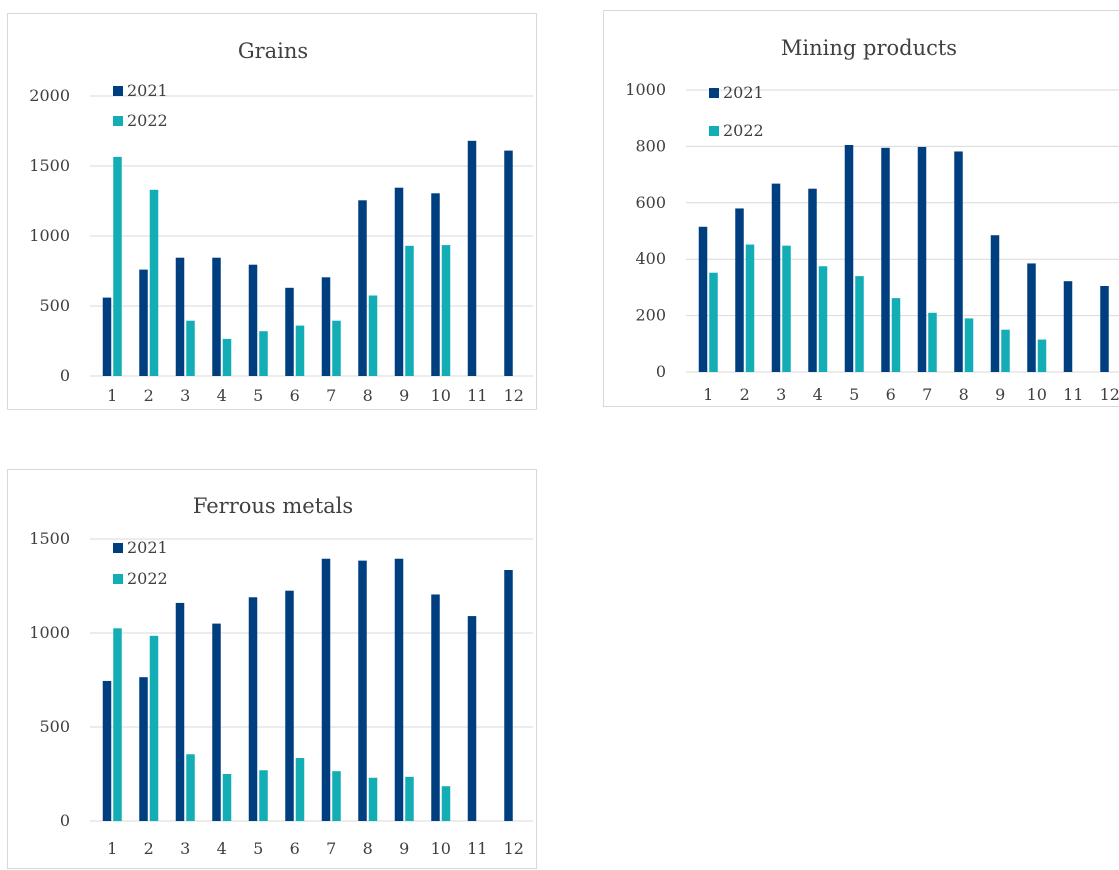 This screenshot has width=1119, height=870. I want to click on y-tick-label: 2000, so click(49, 95).